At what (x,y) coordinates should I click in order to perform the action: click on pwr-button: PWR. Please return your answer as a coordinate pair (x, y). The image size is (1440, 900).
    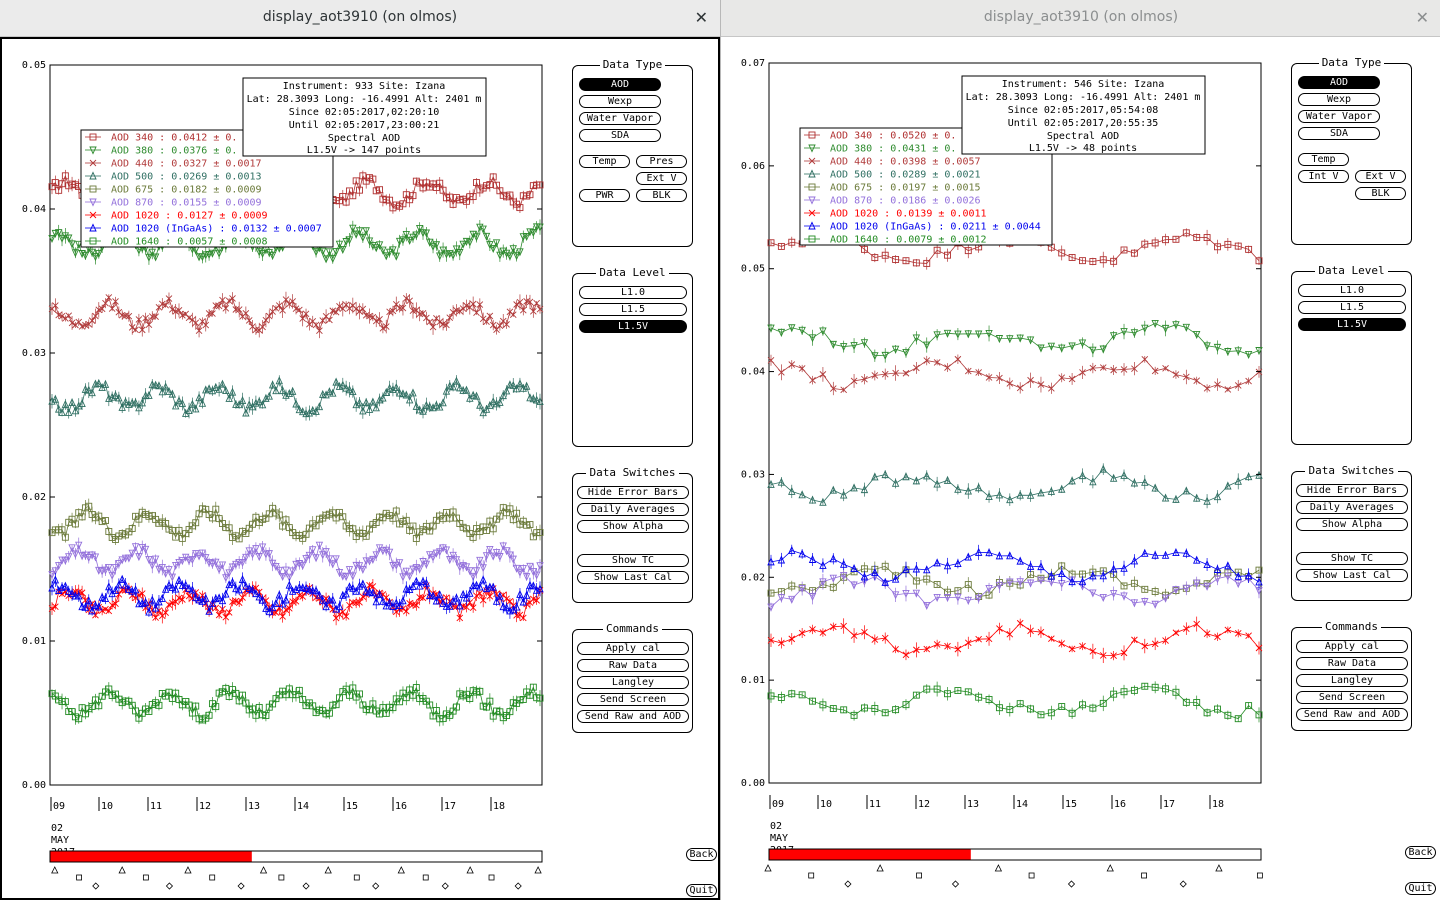
    Looking at the image, I should click on (604, 195).